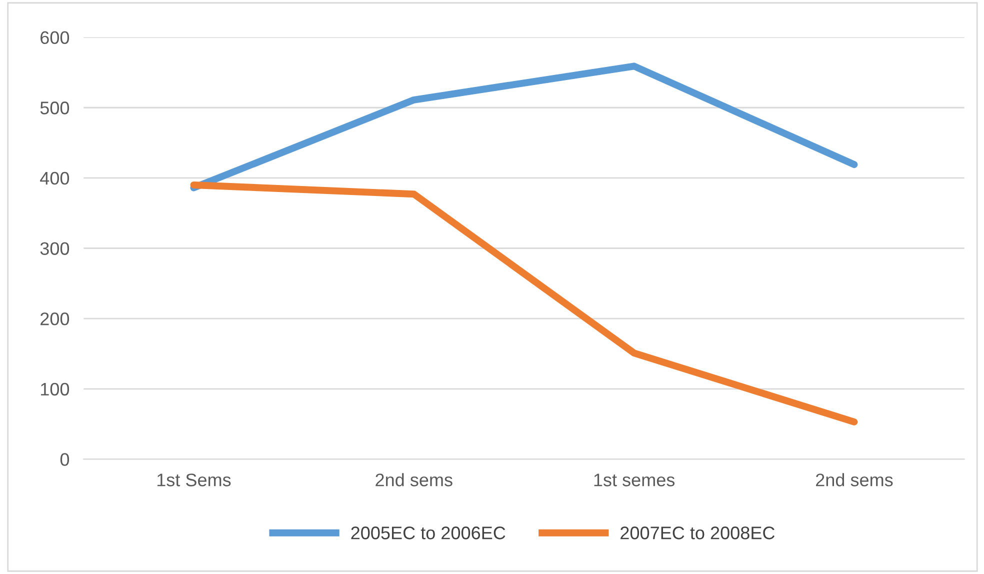 This screenshot has height=574, width=984. What do you see at coordinates (428, 533) in the screenshot?
I see `legend-label: 2005EC to 2006EC` at bounding box center [428, 533].